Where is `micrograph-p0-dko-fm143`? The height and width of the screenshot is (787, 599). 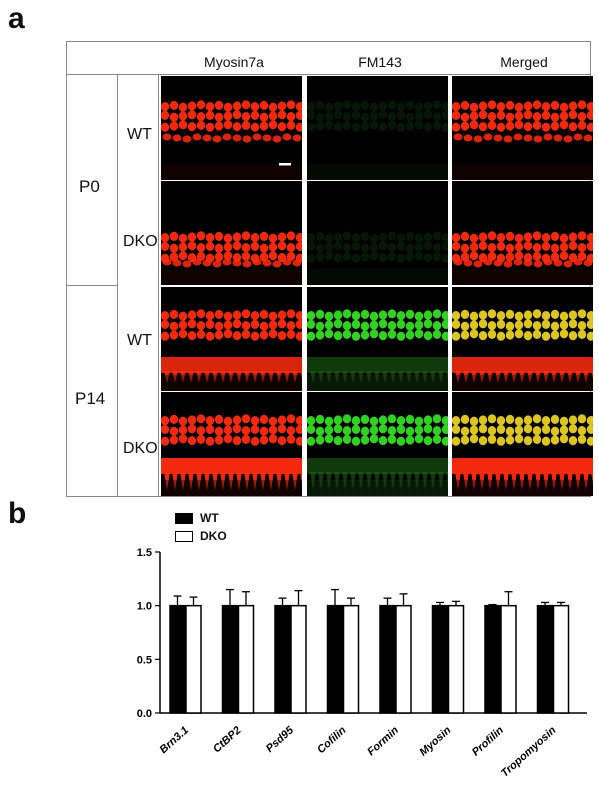 micrograph-p0-dko-fm143 is located at coordinates (377, 233).